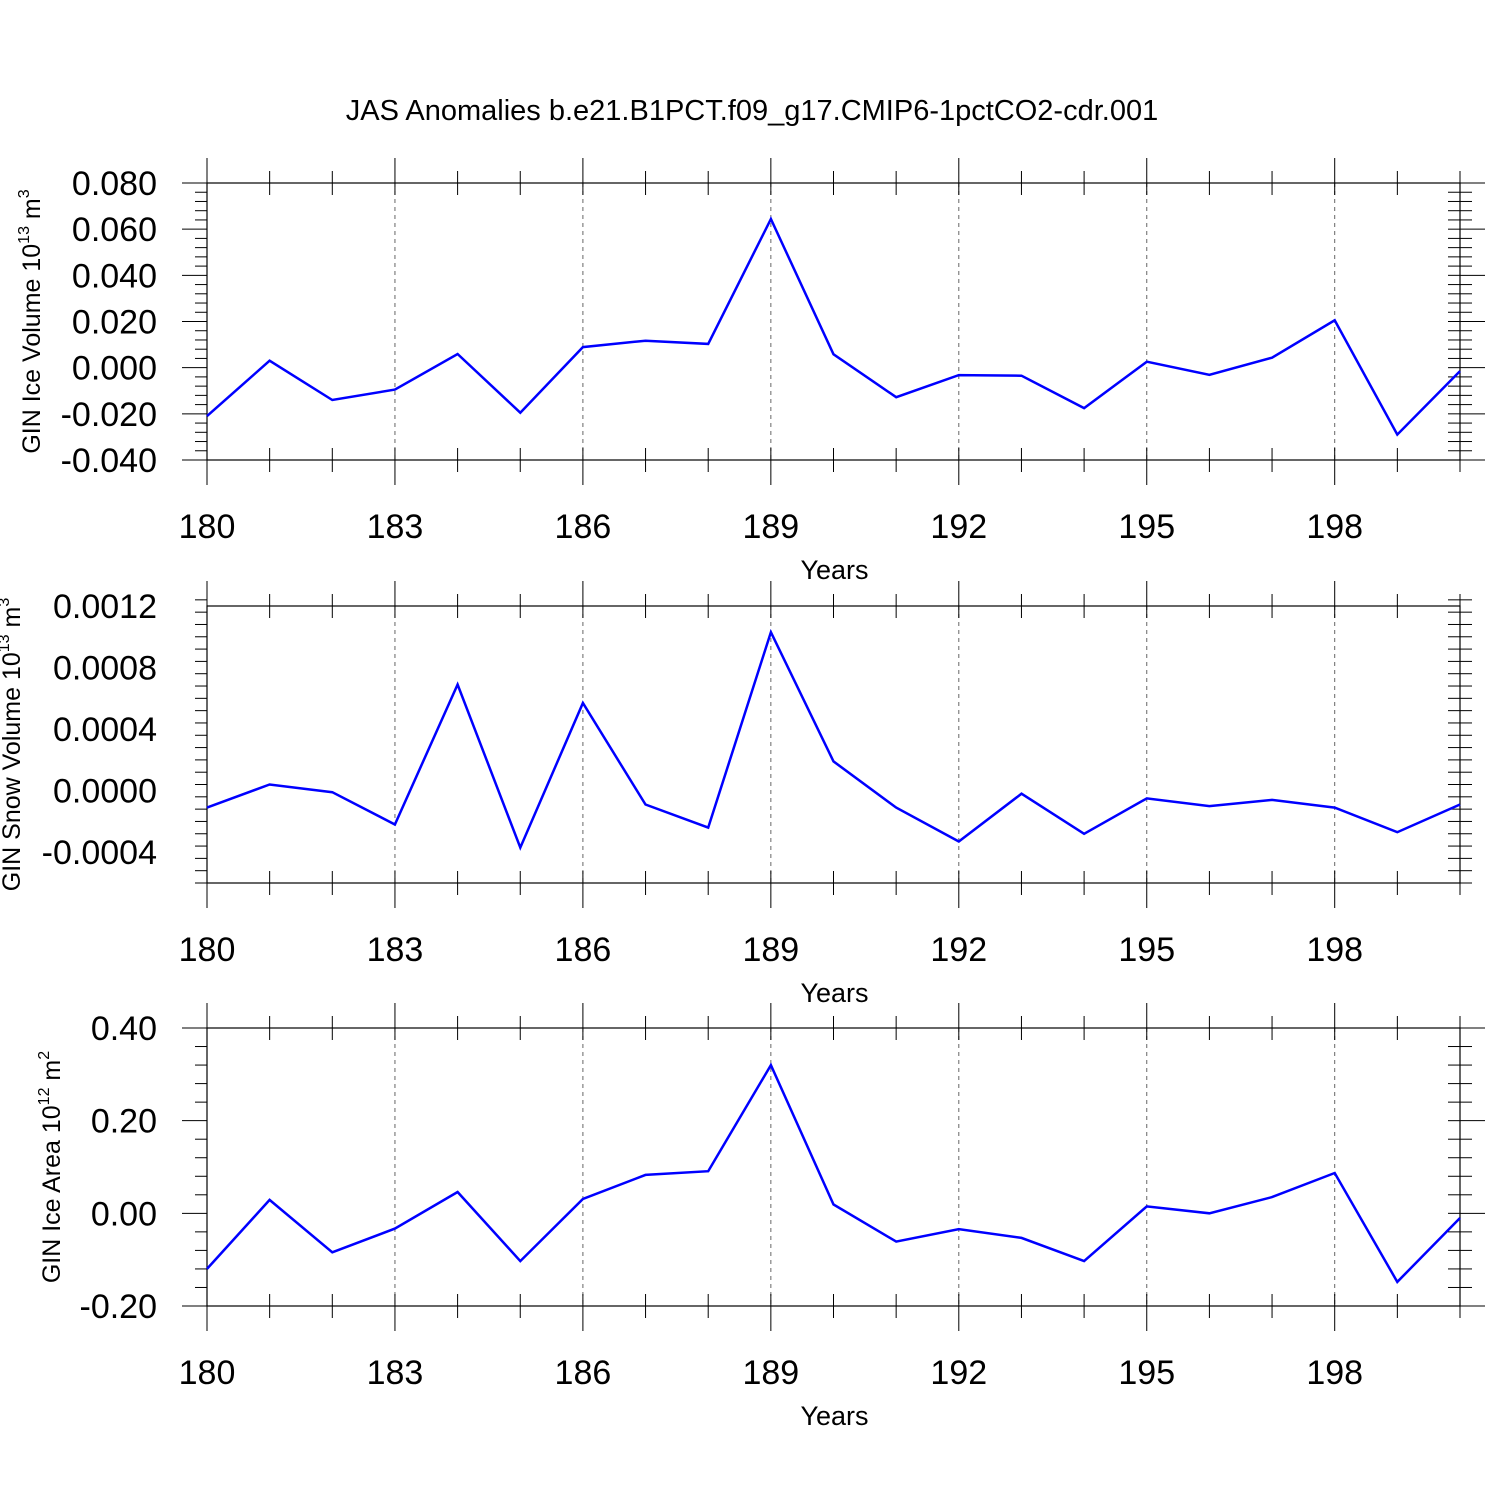 The image size is (1500, 1500). What do you see at coordinates (114, 323) in the screenshot?
I see `y-tick-label: 0.020` at bounding box center [114, 323].